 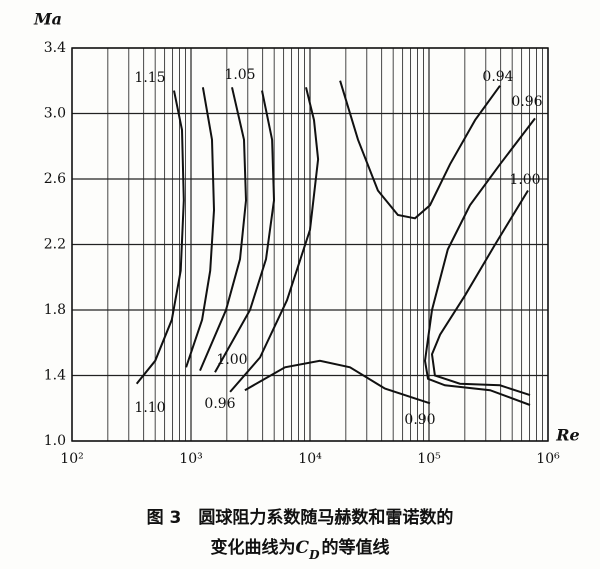 I want to click on contour-label: 1.15, so click(x=149, y=78).